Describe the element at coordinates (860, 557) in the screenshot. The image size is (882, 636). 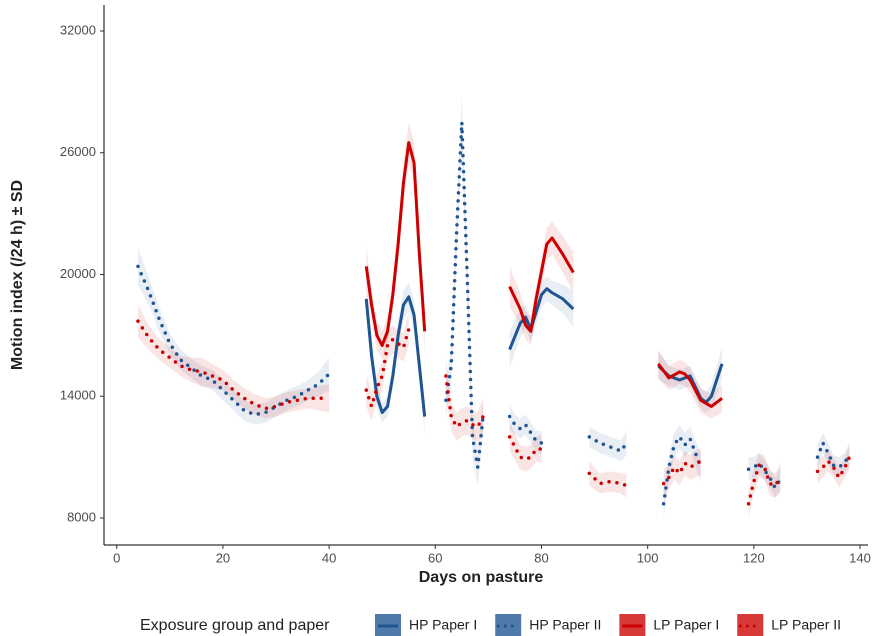
I see `x-tick-label: 140` at that location.